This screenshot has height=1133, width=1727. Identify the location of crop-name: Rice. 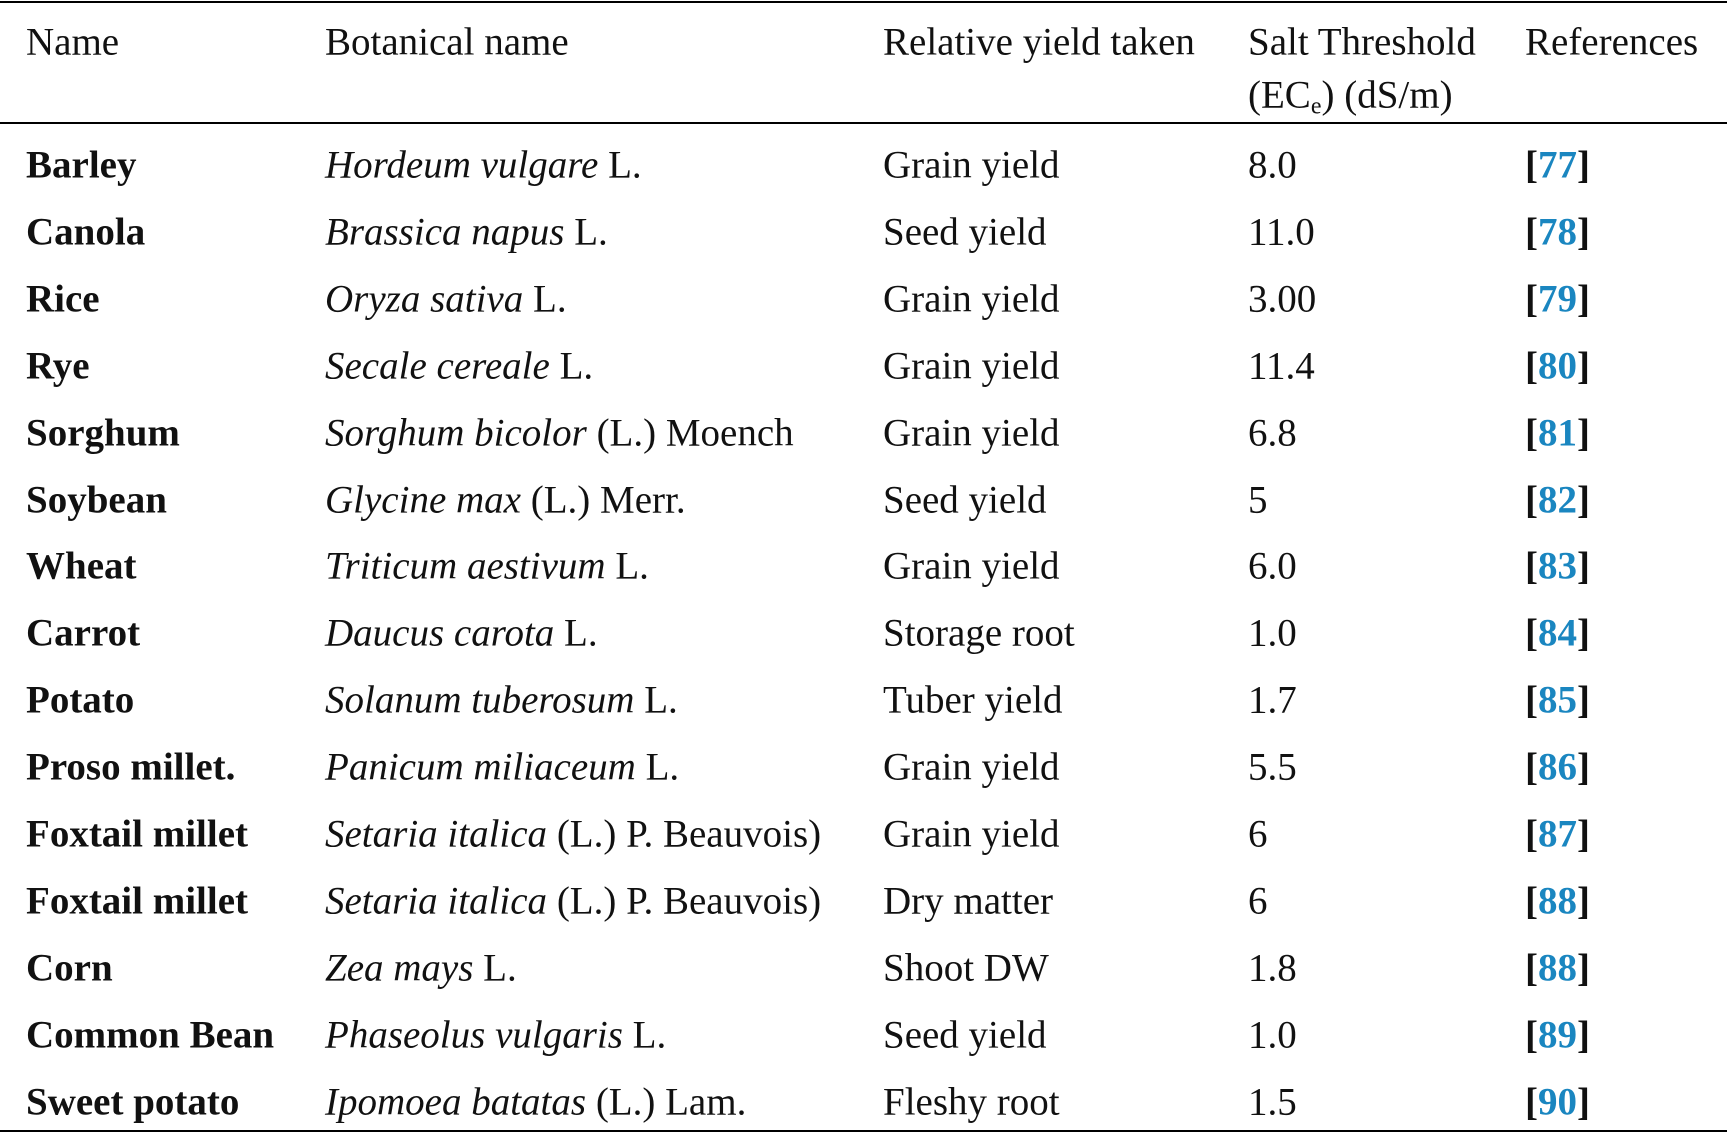
(63, 299).